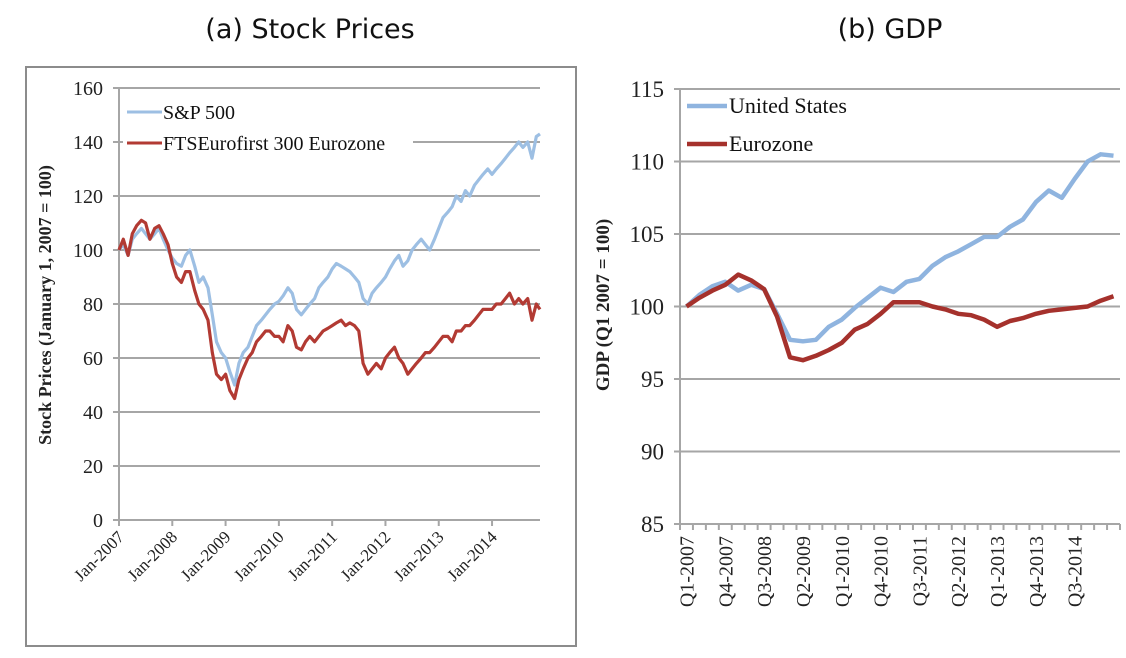 The height and width of the screenshot is (658, 1126). I want to click on y-tick-label: 0, so click(98, 521).